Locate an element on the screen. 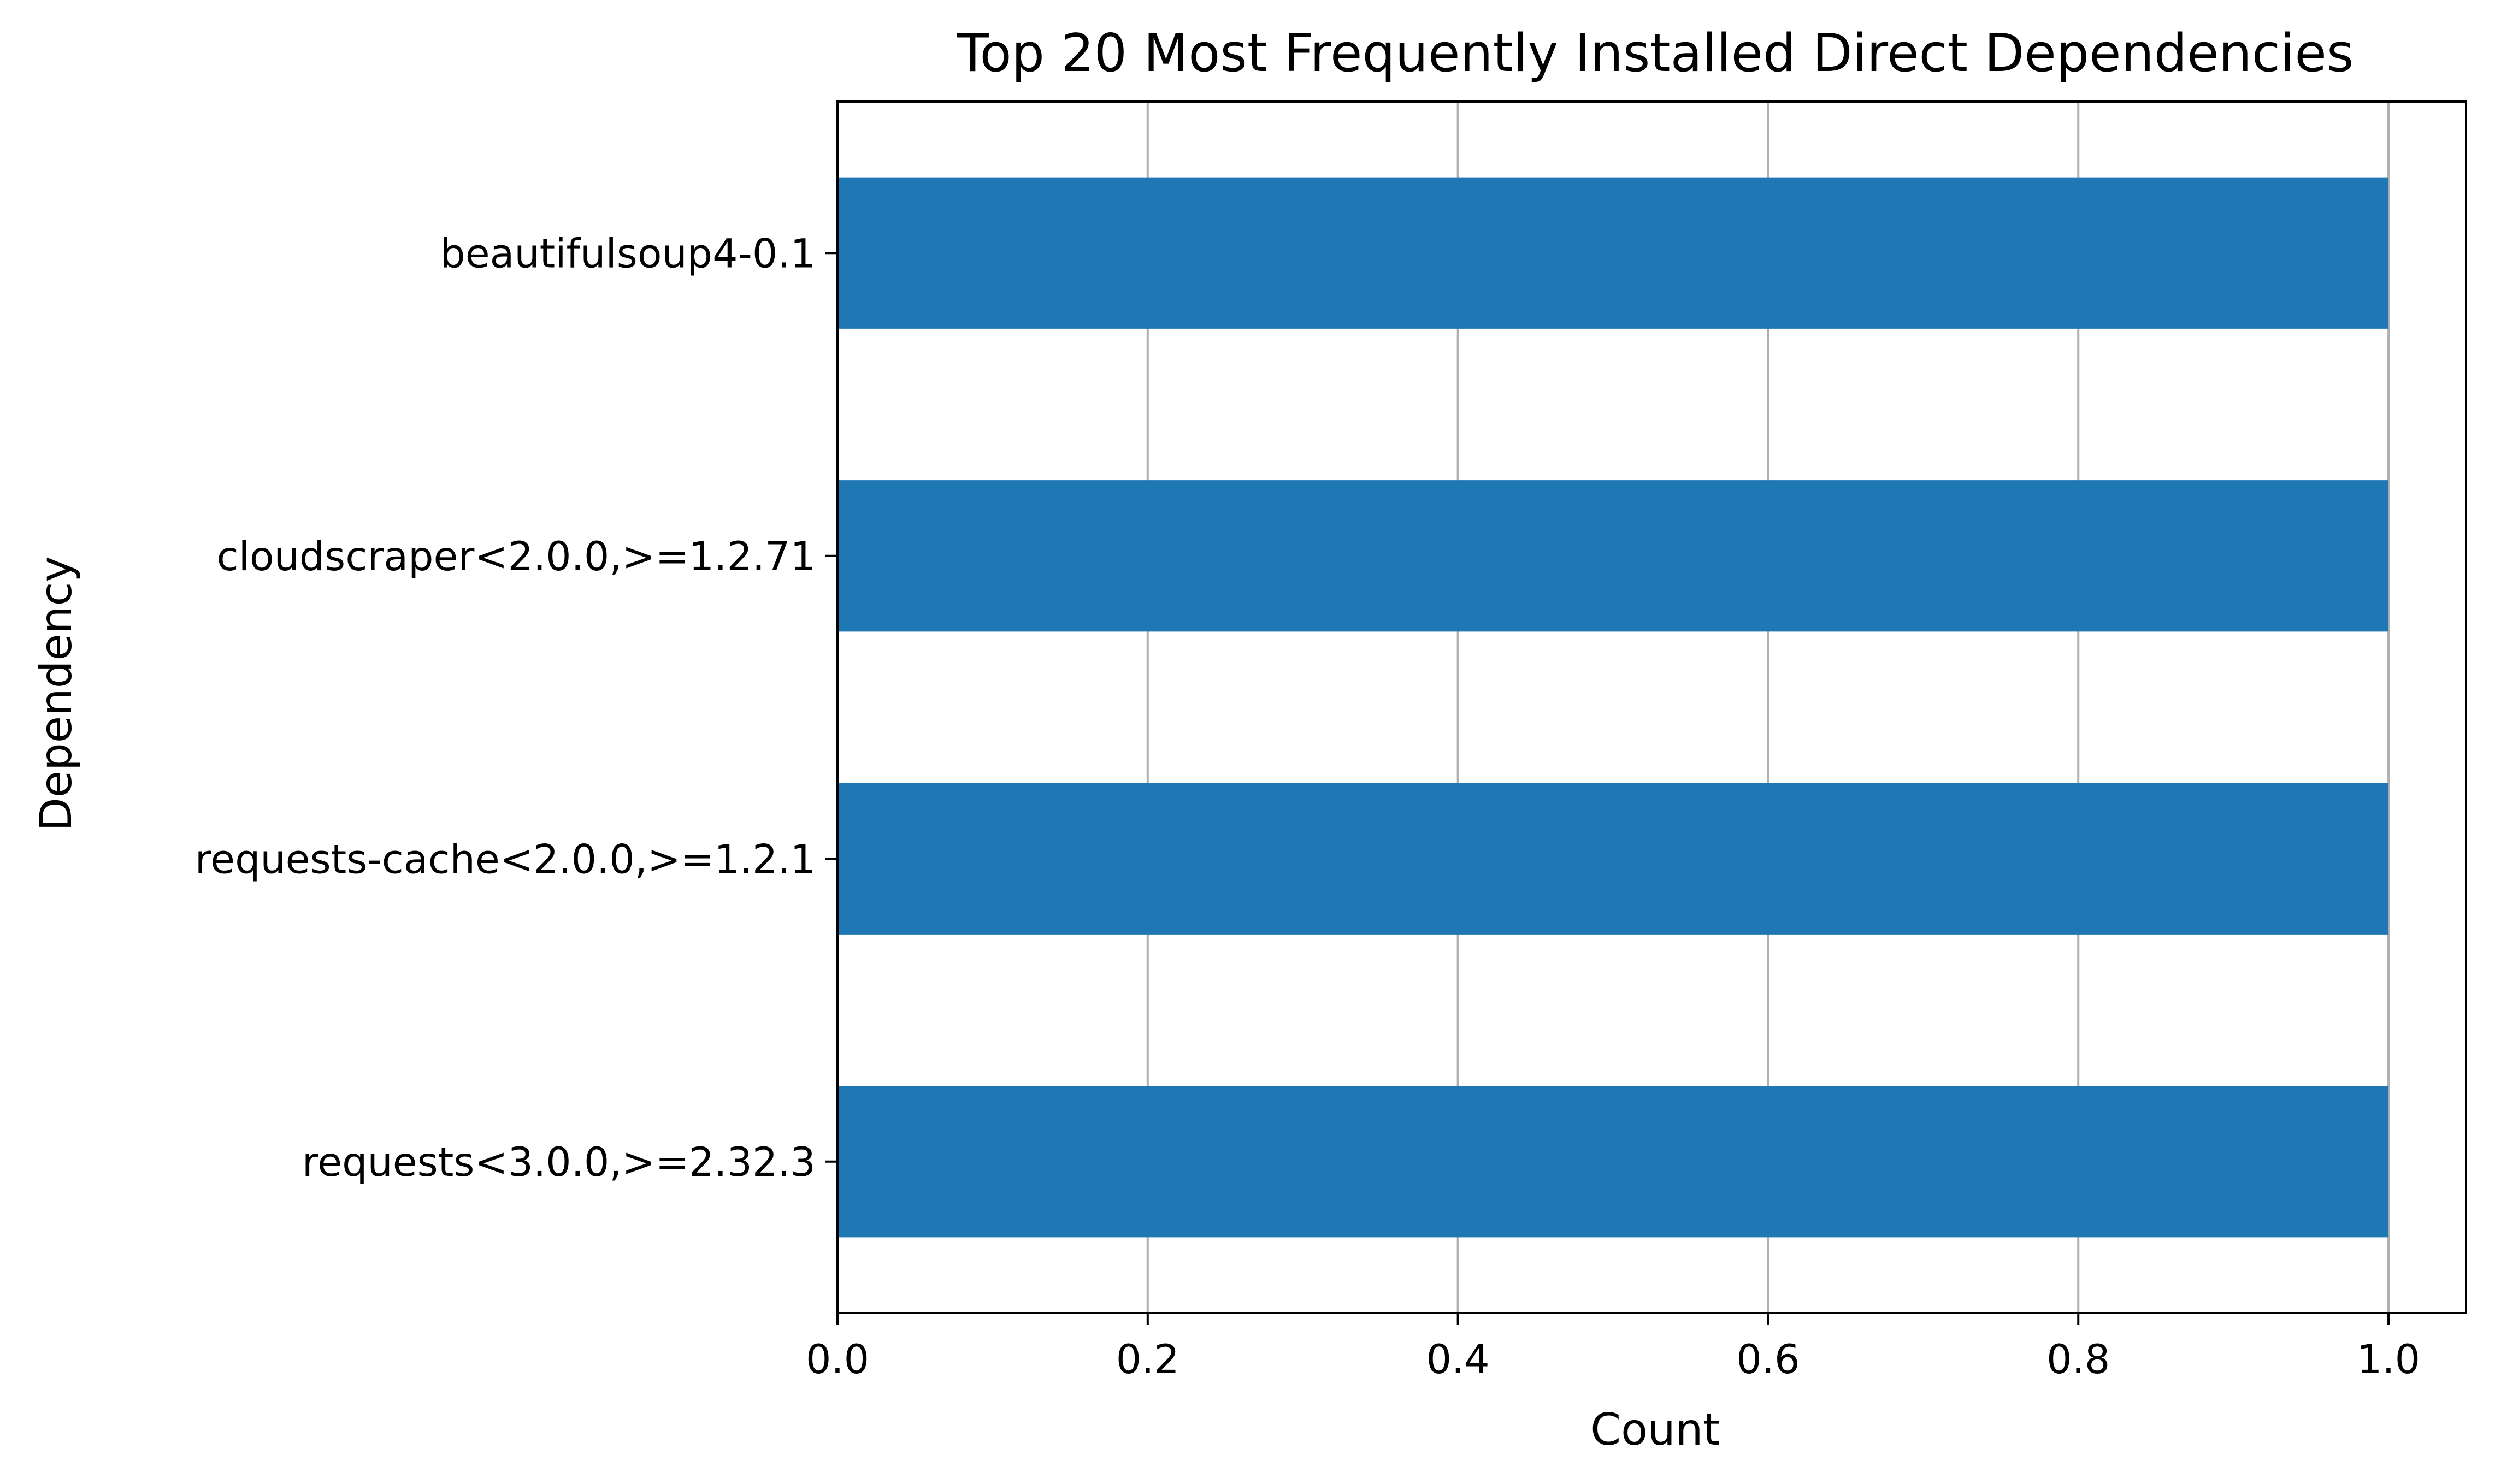  x-tick-label: 0.0 is located at coordinates (837, 1360).